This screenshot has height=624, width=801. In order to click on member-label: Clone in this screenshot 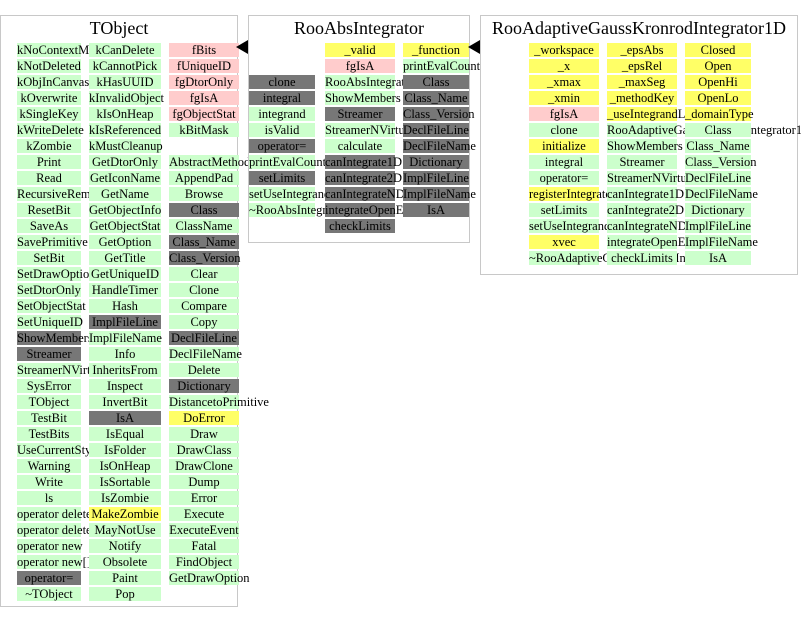, I will do `click(204, 290)`.